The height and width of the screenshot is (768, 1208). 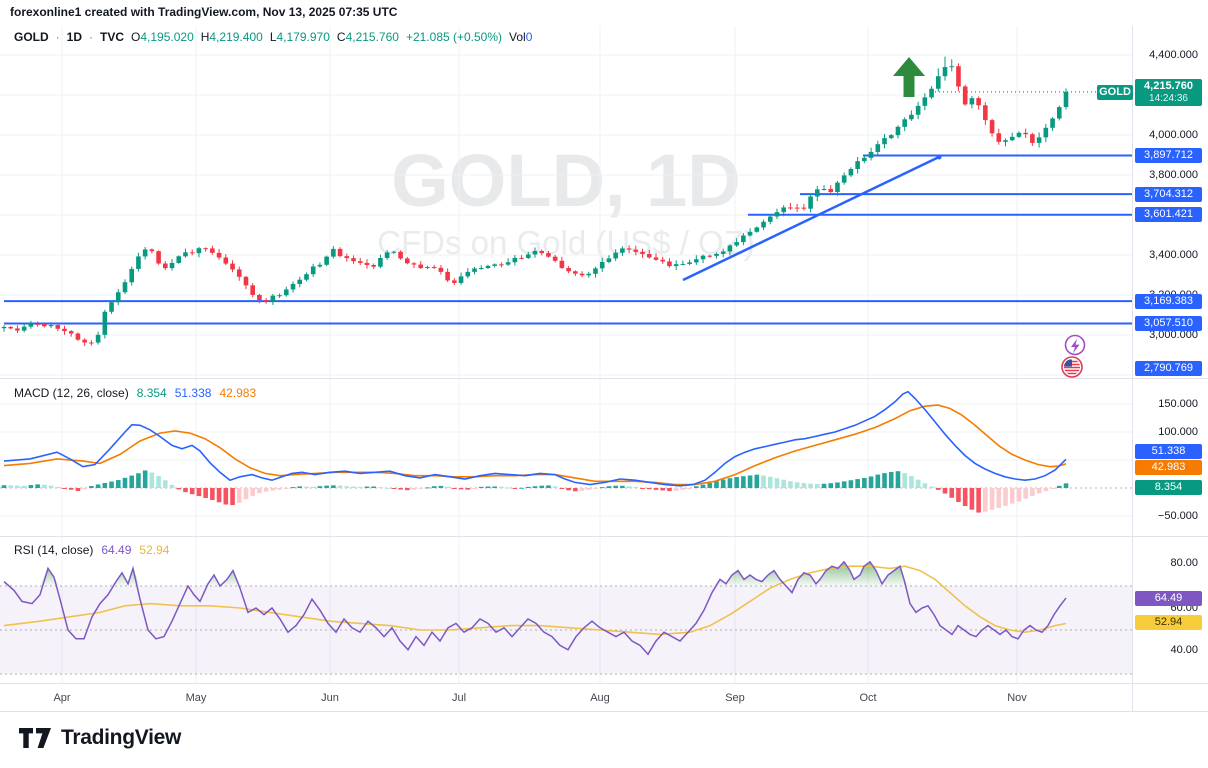 I want to click on level-price-badge: 3,057.510, so click(x=1168, y=323).